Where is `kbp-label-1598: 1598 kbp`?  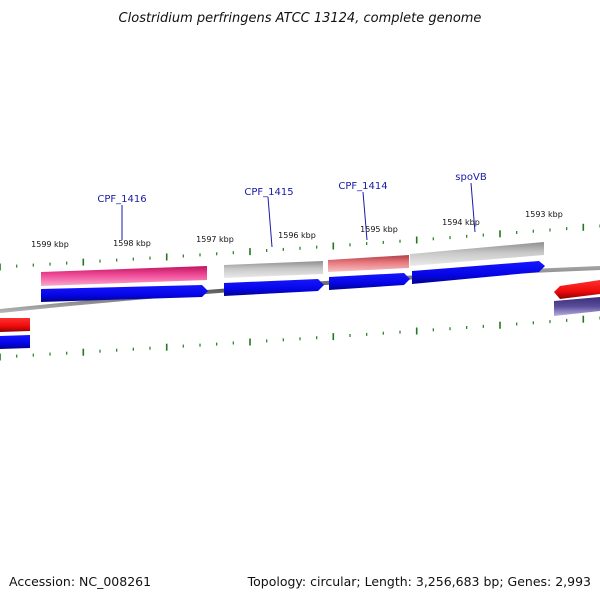
kbp-label-1598: 1598 kbp is located at coordinates (132, 243).